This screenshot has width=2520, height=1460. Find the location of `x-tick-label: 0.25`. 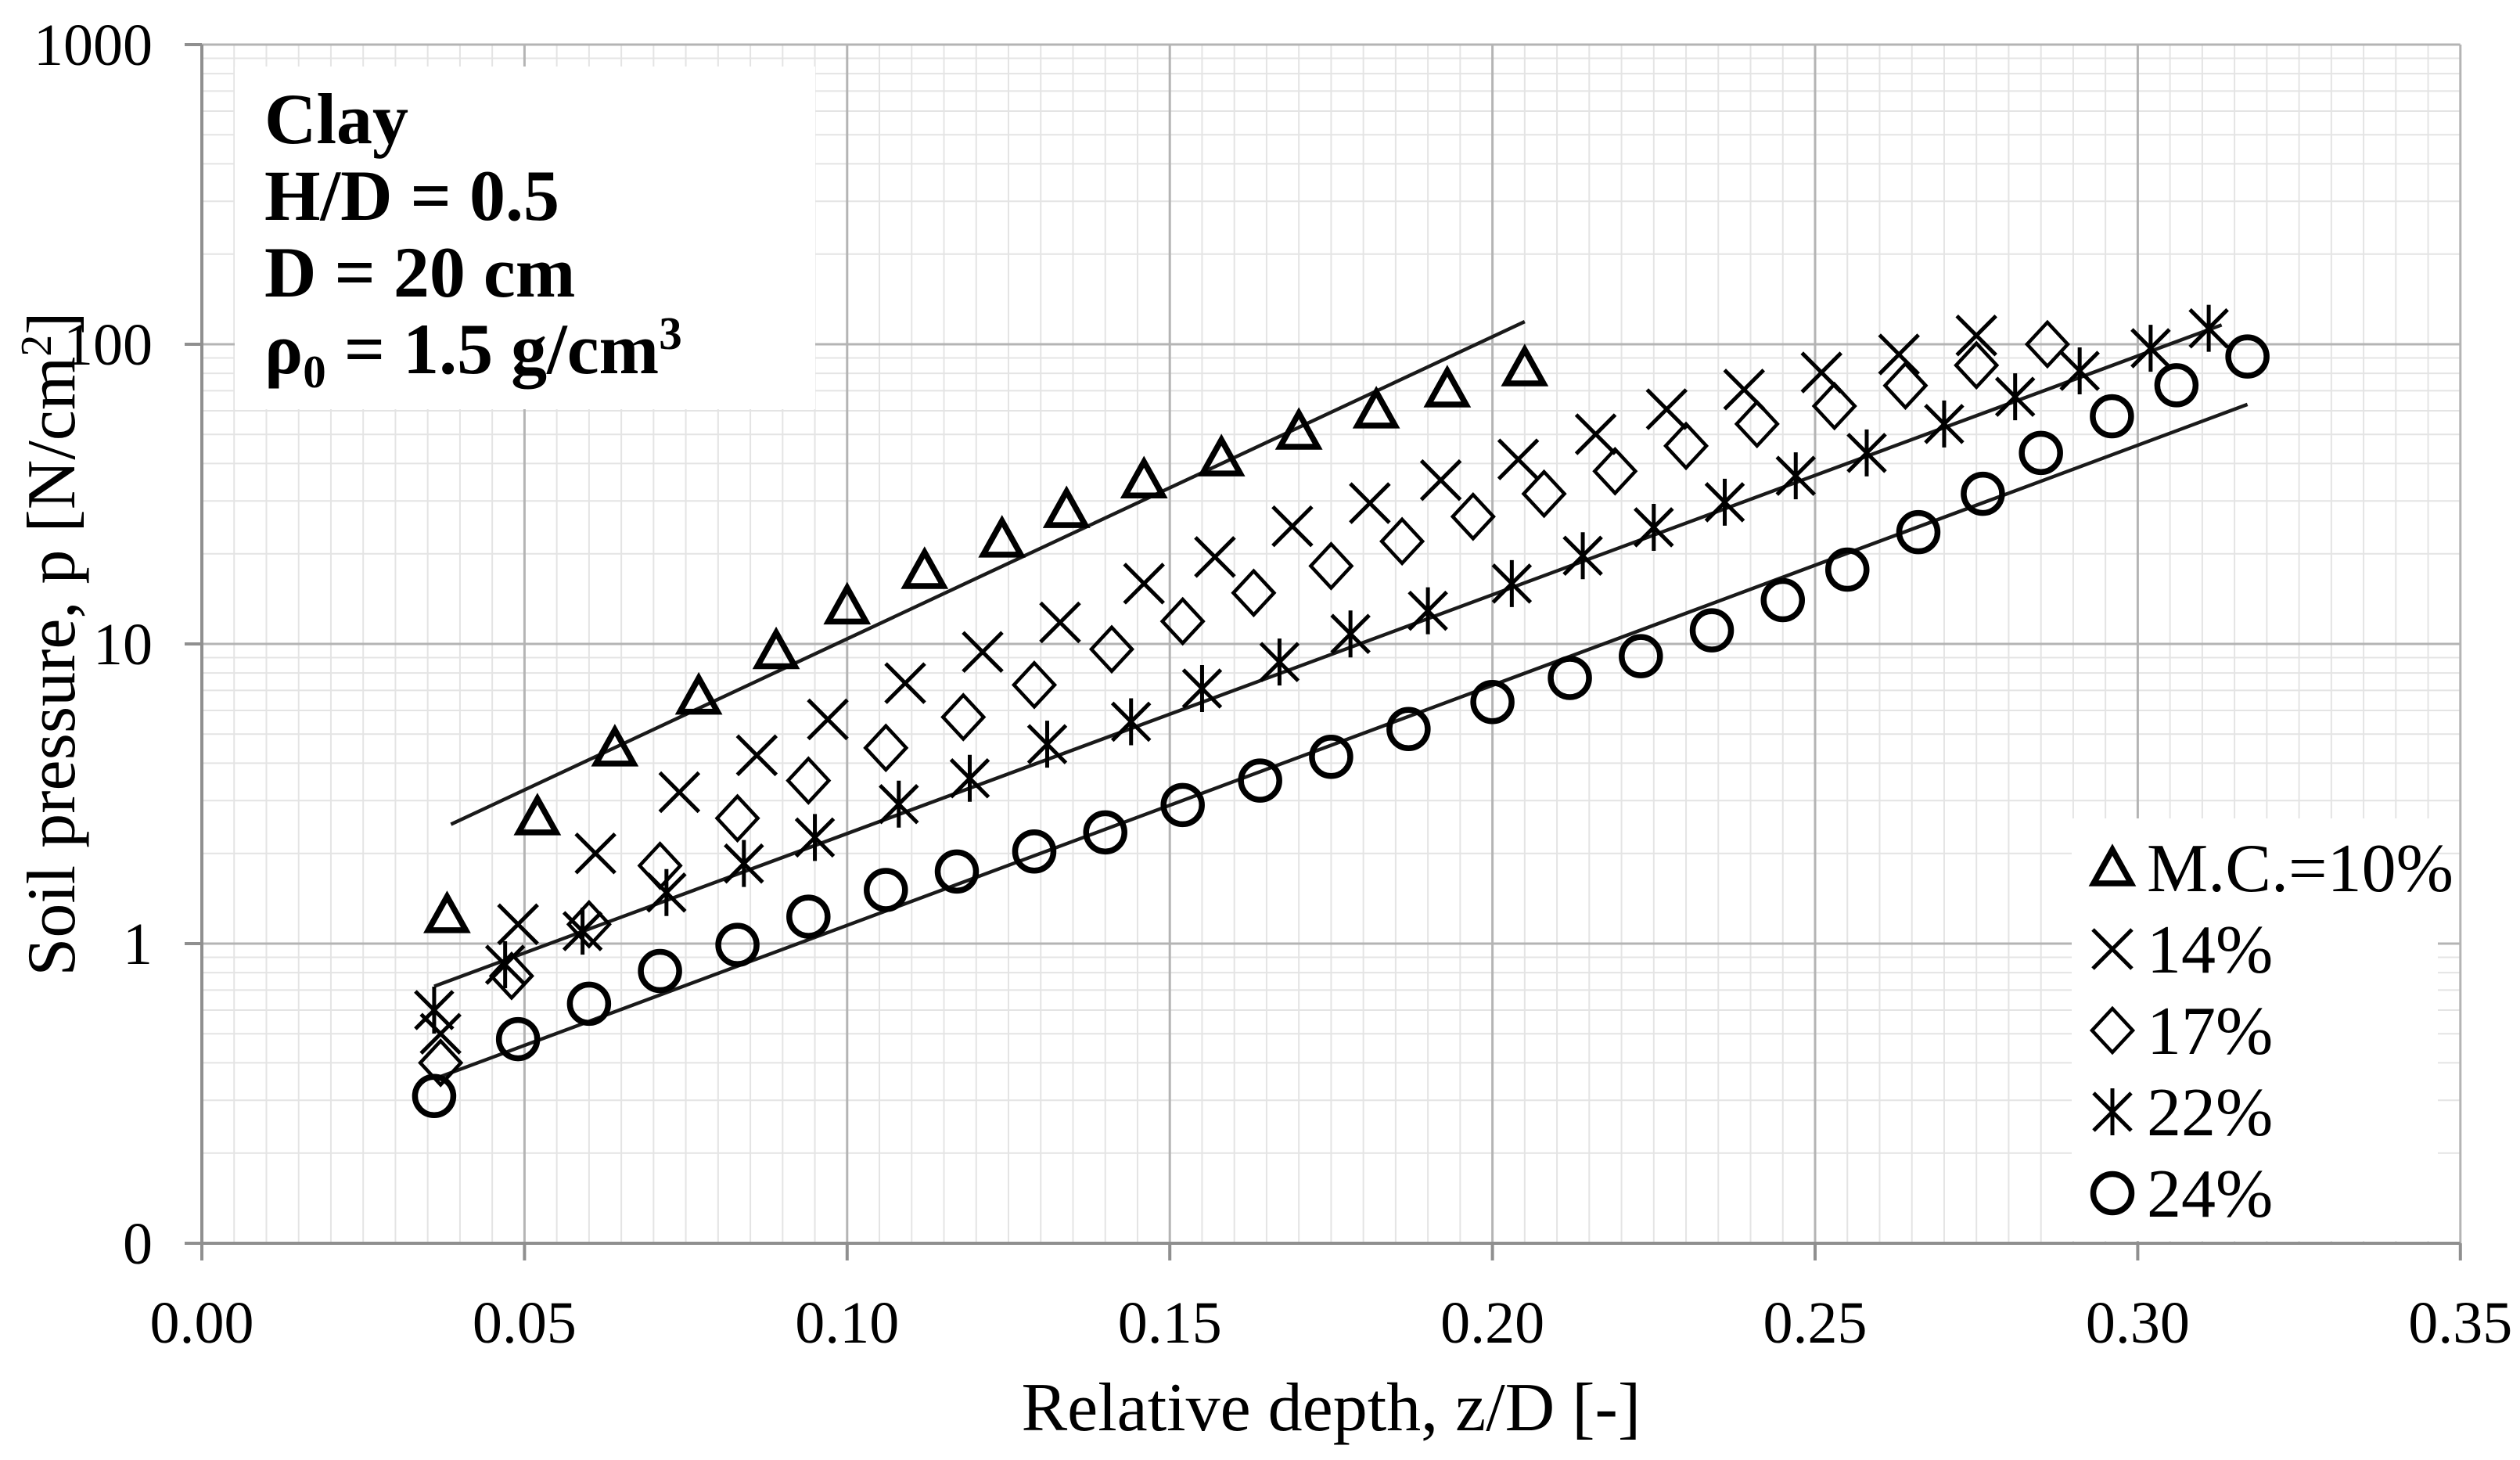

x-tick-label: 0.25 is located at coordinates (1815, 1323).